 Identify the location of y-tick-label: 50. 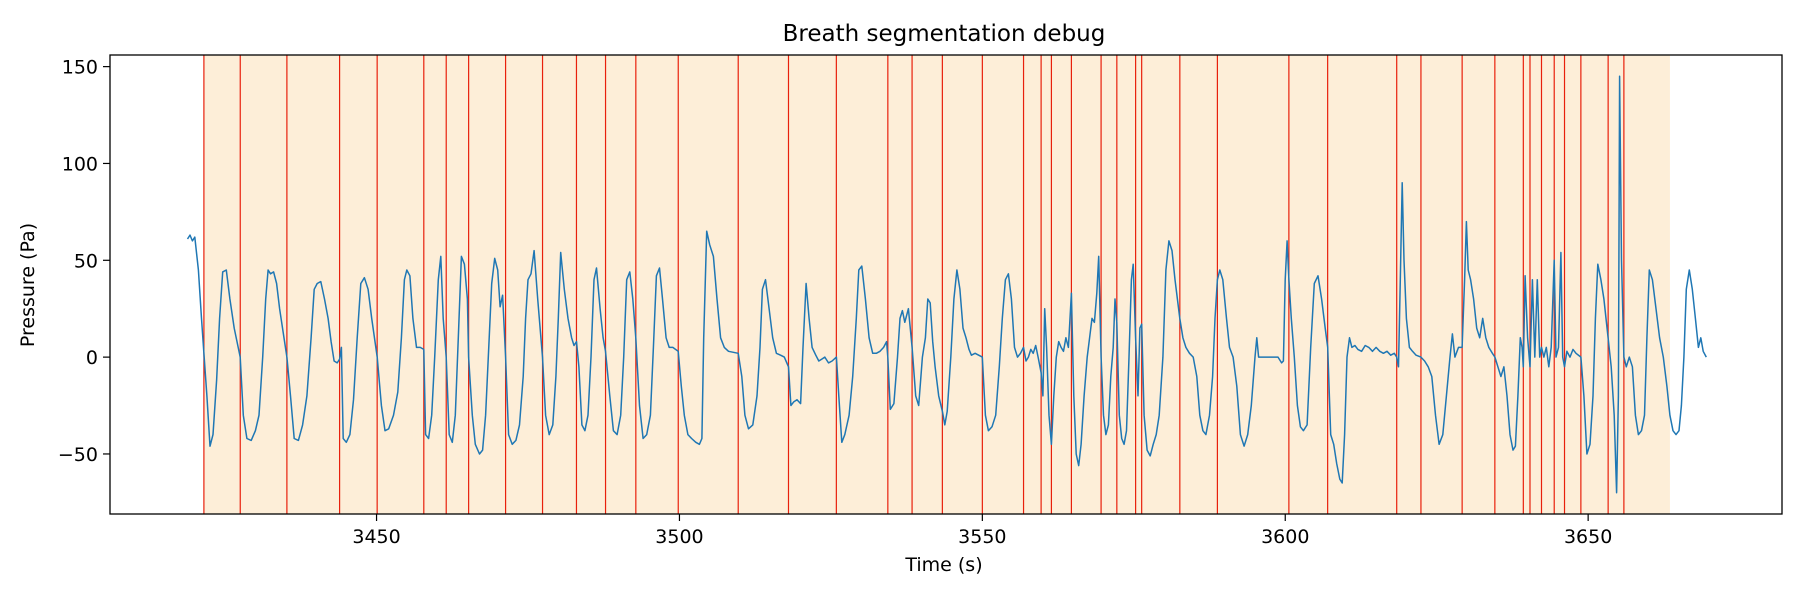
(86, 261).